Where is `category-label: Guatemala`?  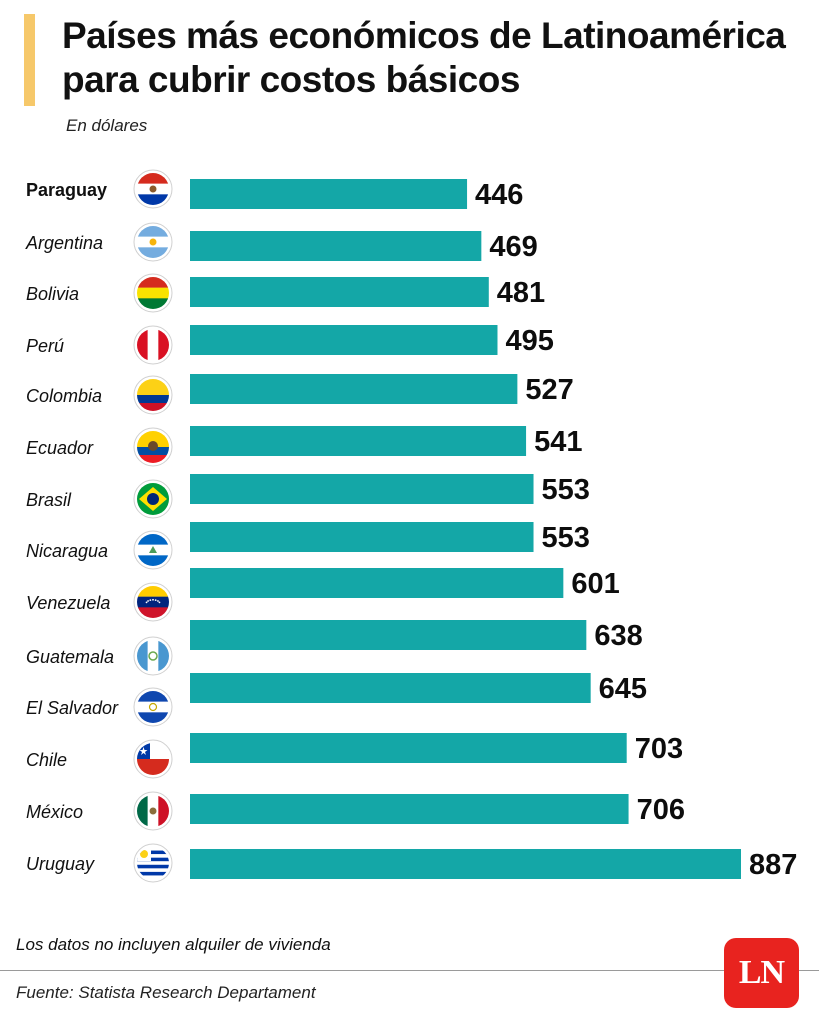 category-label: Guatemala is located at coordinates (70, 657).